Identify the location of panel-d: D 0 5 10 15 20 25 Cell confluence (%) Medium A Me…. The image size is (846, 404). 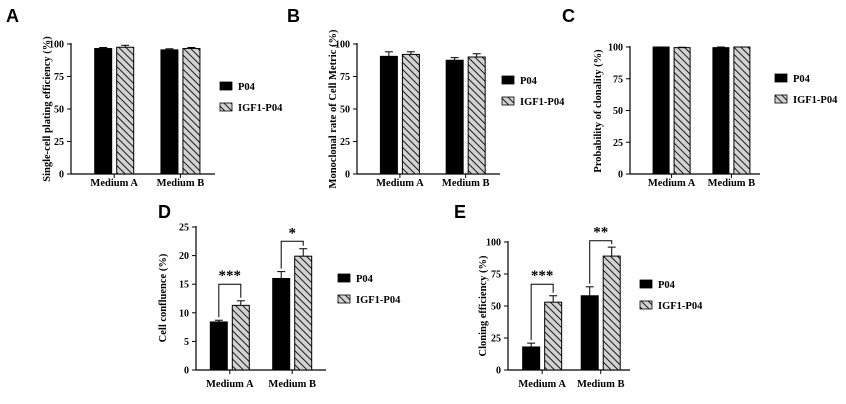
(279, 296).